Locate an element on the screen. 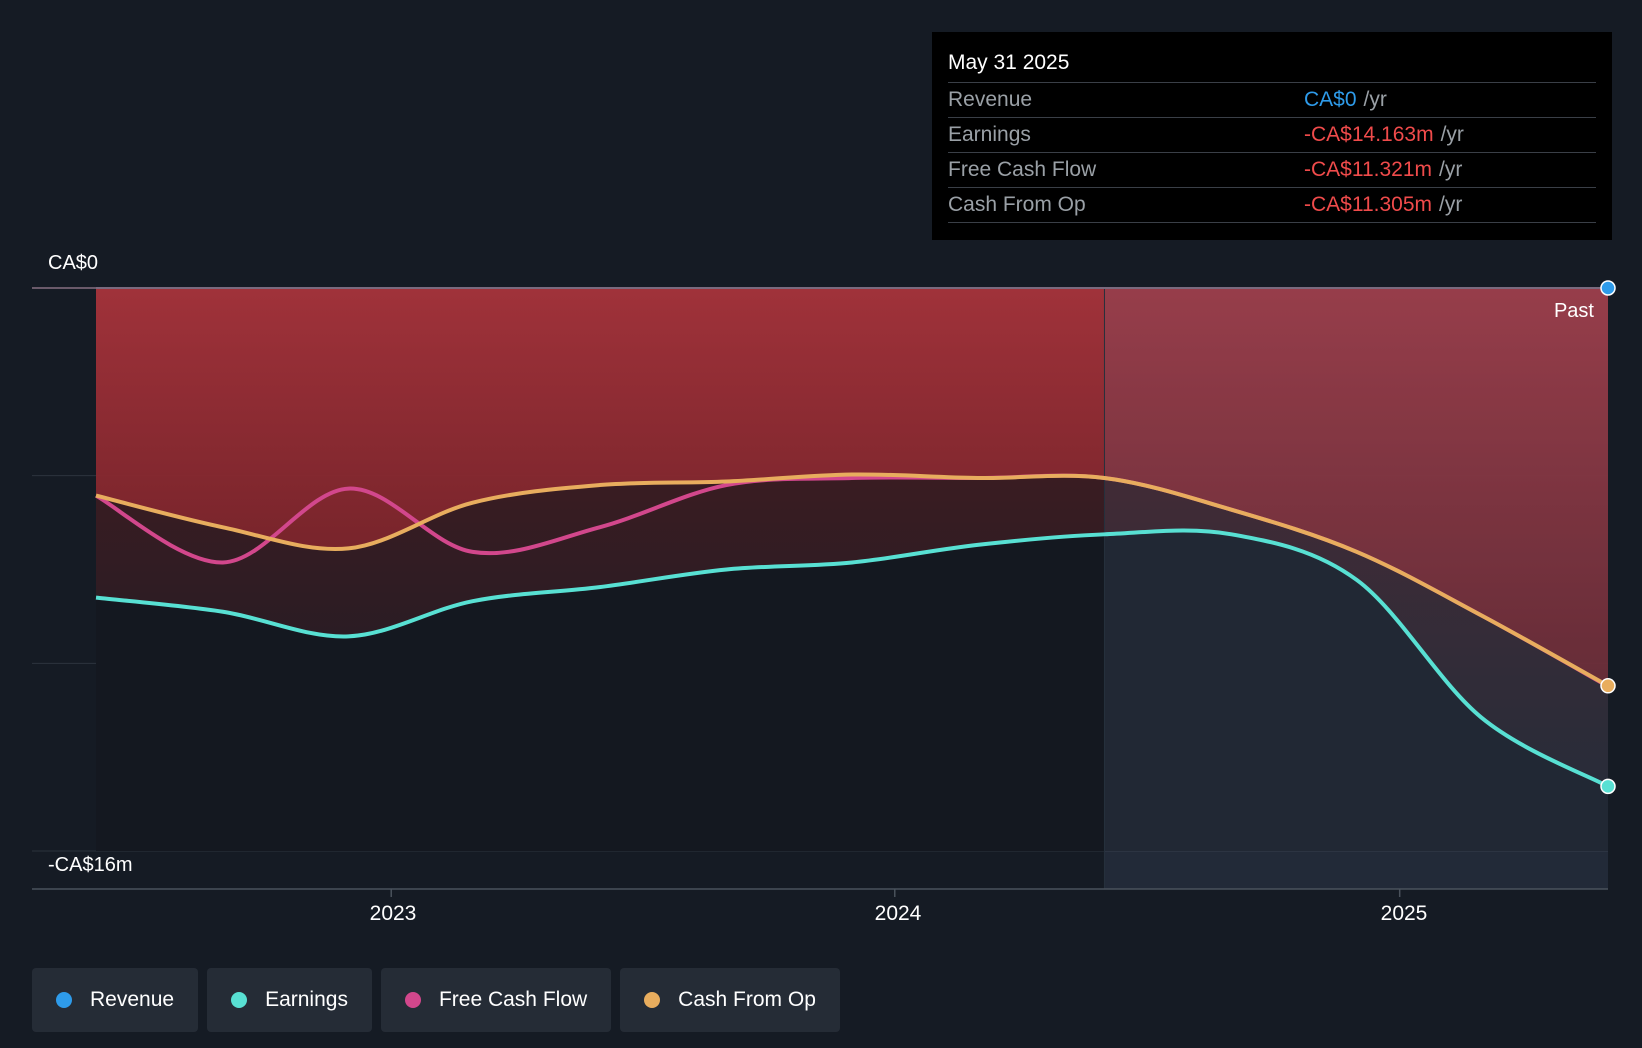  tooltip-row-earnings: Earnings -CA$14.163m /yr is located at coordinates (1272, 135).